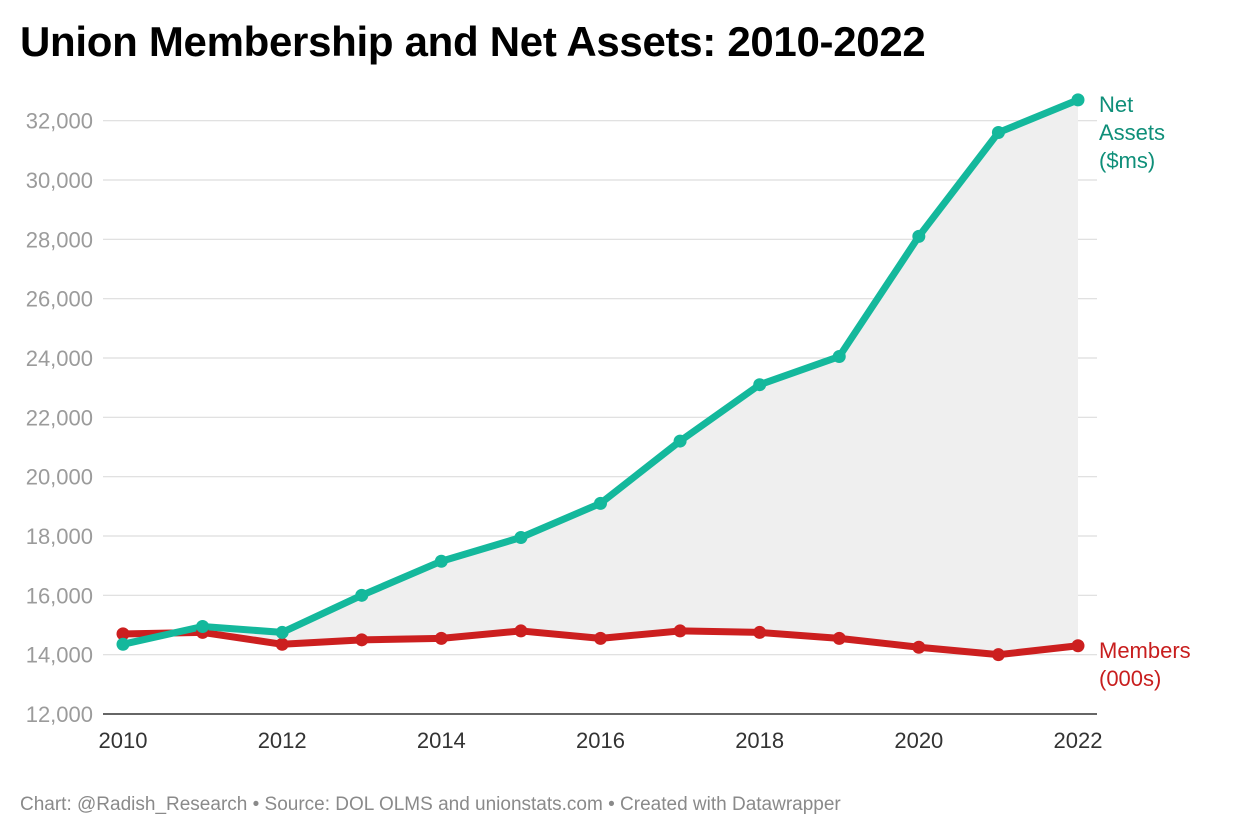  What do you see at coordinates (59, 358) in the screenshot?
I see `y-tick-label: 24,000` at bounding box center [59, 358].